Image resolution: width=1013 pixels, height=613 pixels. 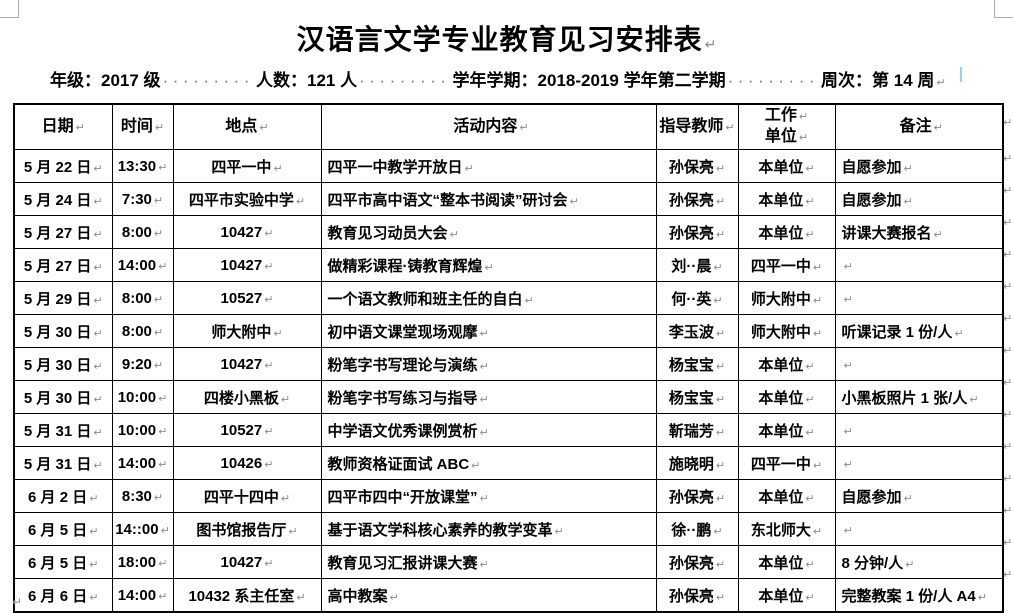 What do you see at coordinates (488, 265) in the screenshot?
I see `cell-activity: 做精彩课程·铸教育辉煌 ↵` at bounding box center [488, 265].